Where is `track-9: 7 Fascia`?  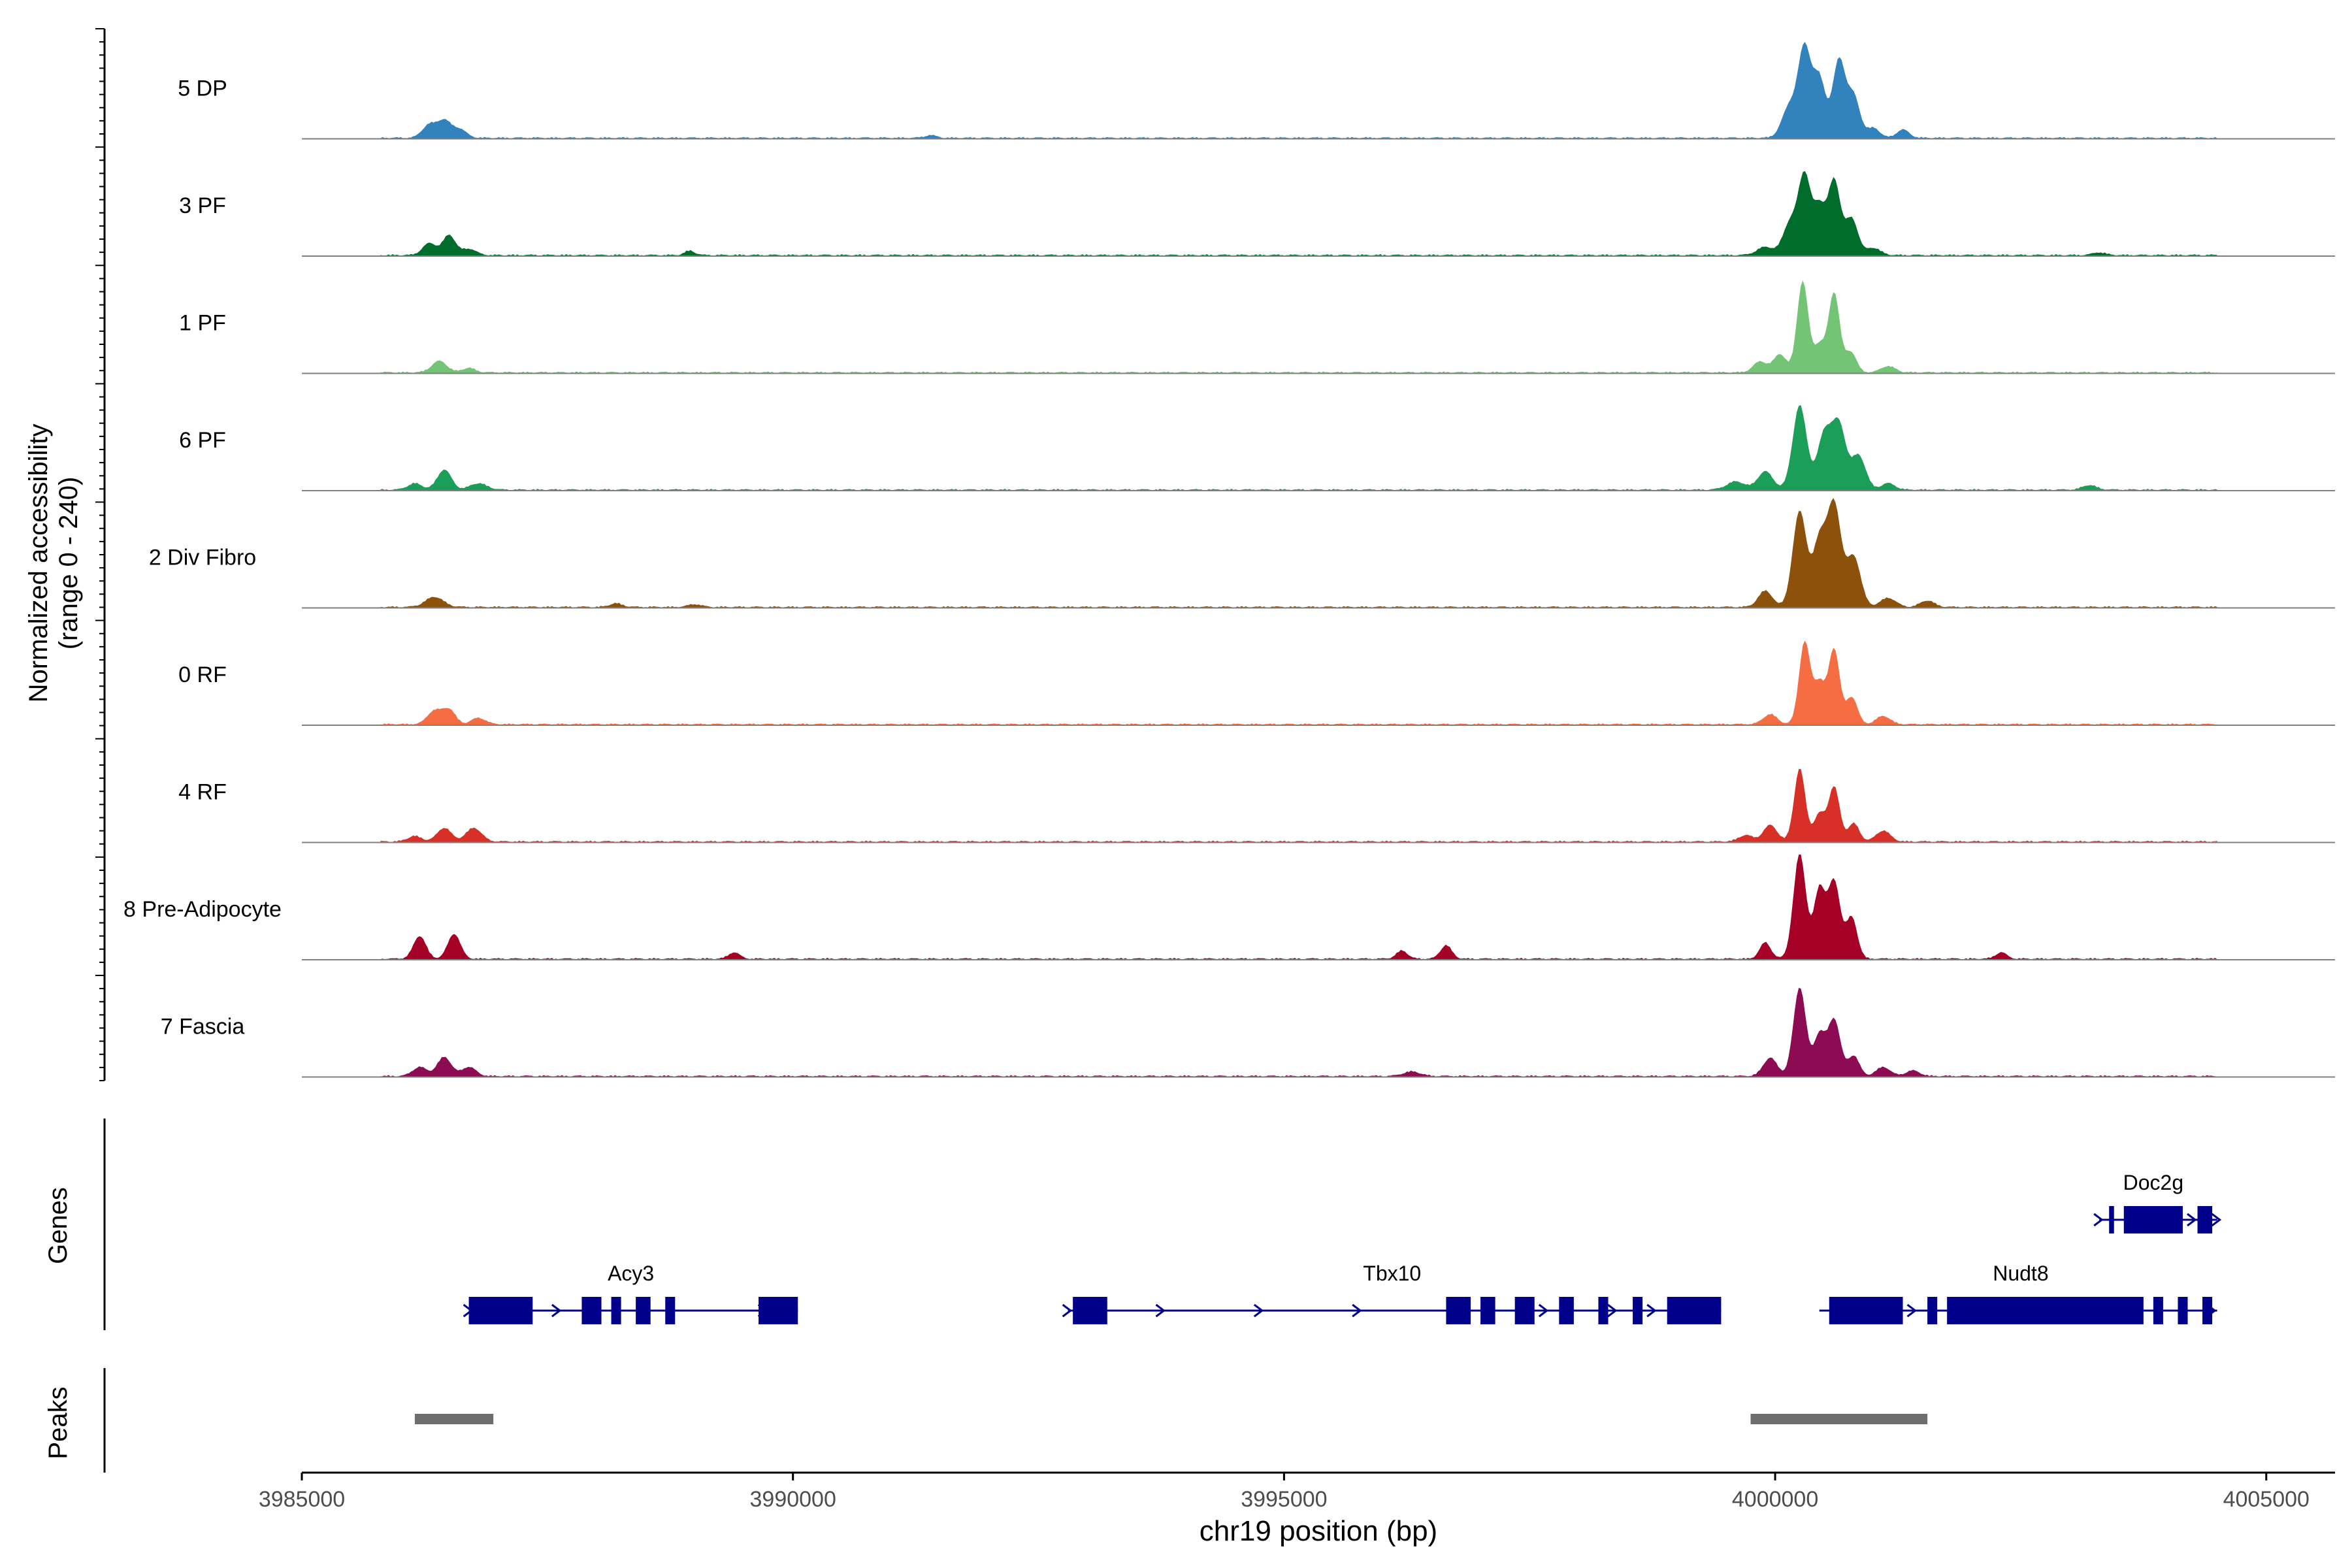
track-9: 7 Fascia is located at coordinates (1248, 1033).